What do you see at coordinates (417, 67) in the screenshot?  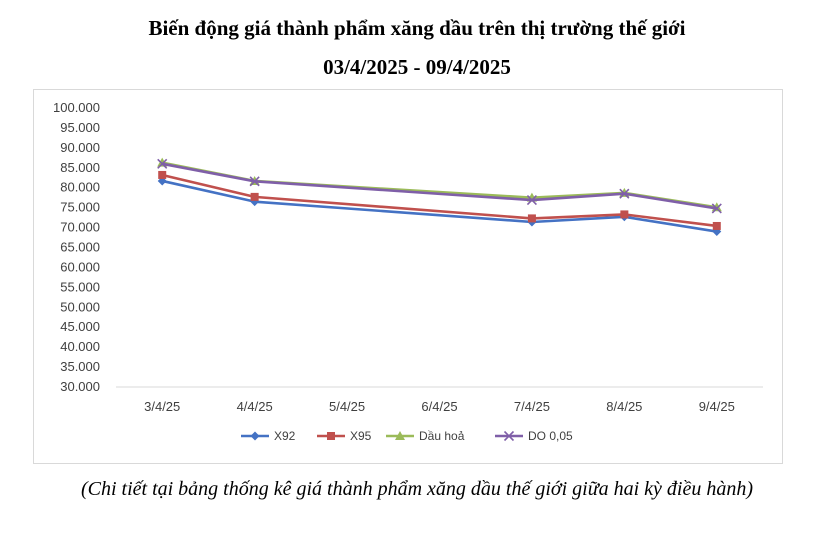 I see `chart-date-range: 03/4/2025 - 09/4/2025` at bounding box center [417, 67].